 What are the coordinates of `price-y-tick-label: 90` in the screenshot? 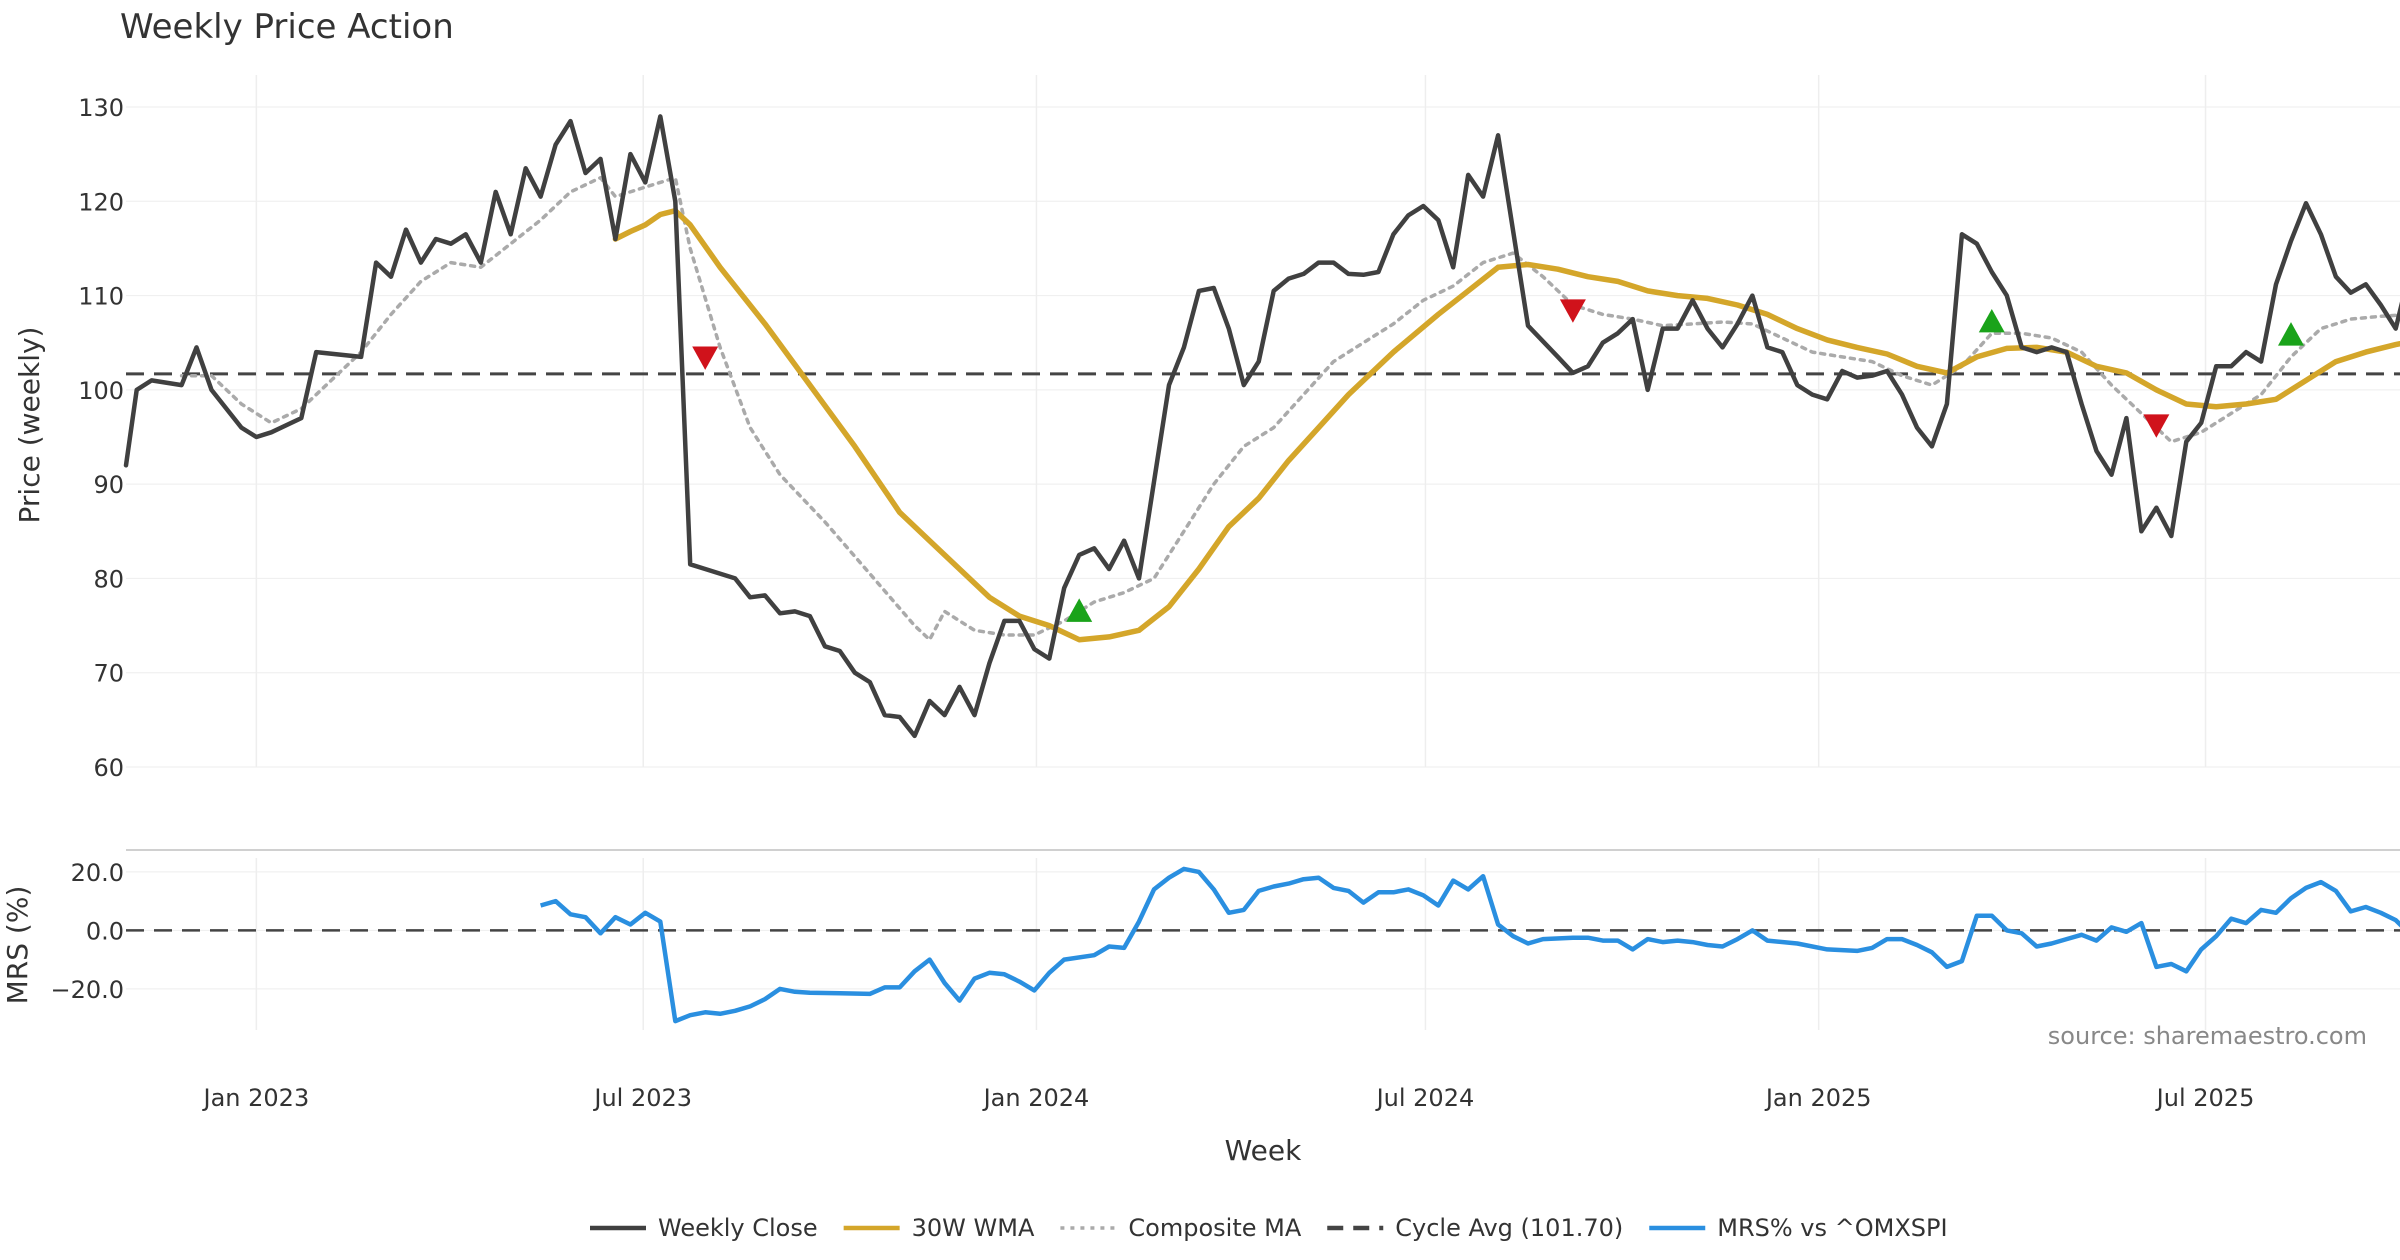 It's located at (108, 485).